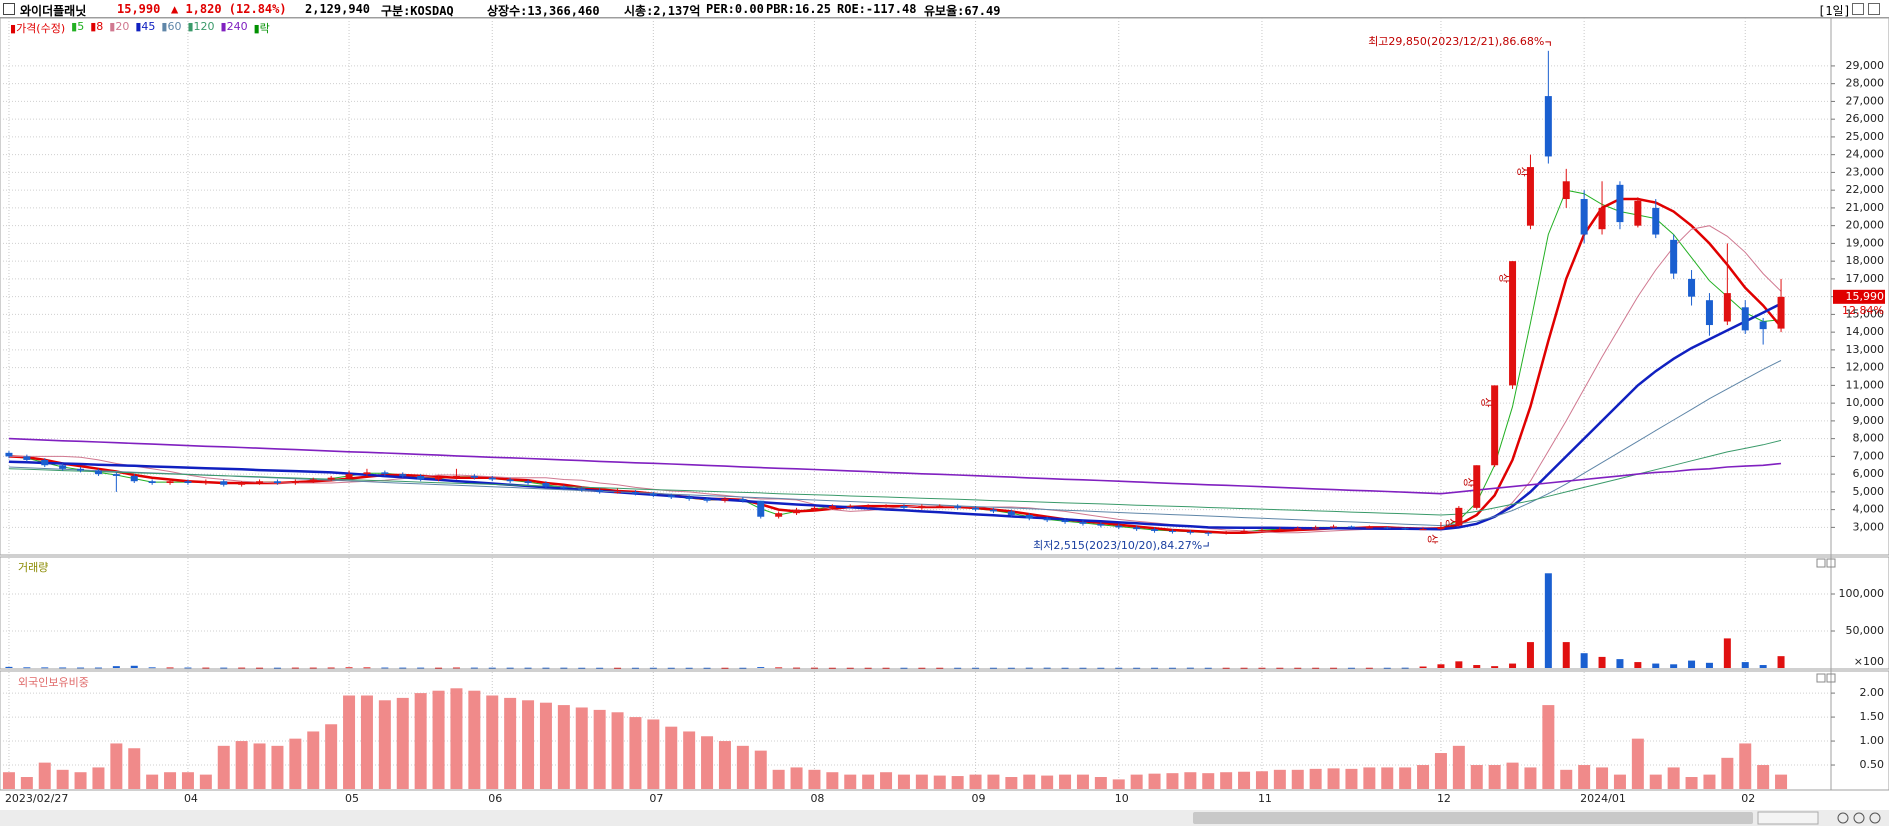  What do you see at coordinates (234, 28) in the screenshot?
I see `legend-item: ▮240` at bounding box center [234, 28].